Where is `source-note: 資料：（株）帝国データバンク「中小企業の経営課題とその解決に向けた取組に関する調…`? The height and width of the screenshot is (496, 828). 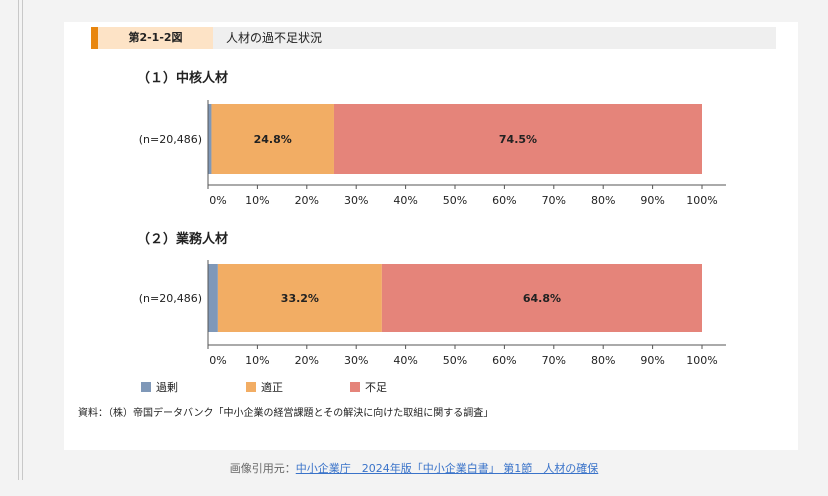 source-note: 資料：（株）帝国データバンク「中小企業の経営課題とその解決に向けた取組に関する調… is located at coordinates (286, 413).